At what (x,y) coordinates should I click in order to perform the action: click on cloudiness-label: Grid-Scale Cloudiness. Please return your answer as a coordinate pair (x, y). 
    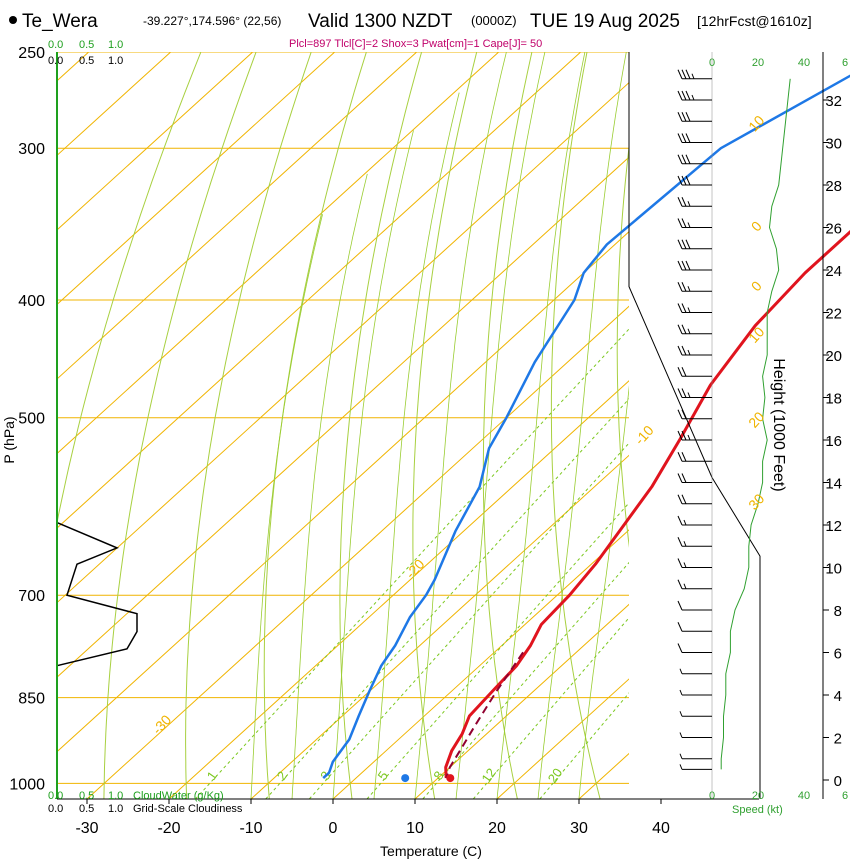
    Looking at the image, I should click on (188, 809).